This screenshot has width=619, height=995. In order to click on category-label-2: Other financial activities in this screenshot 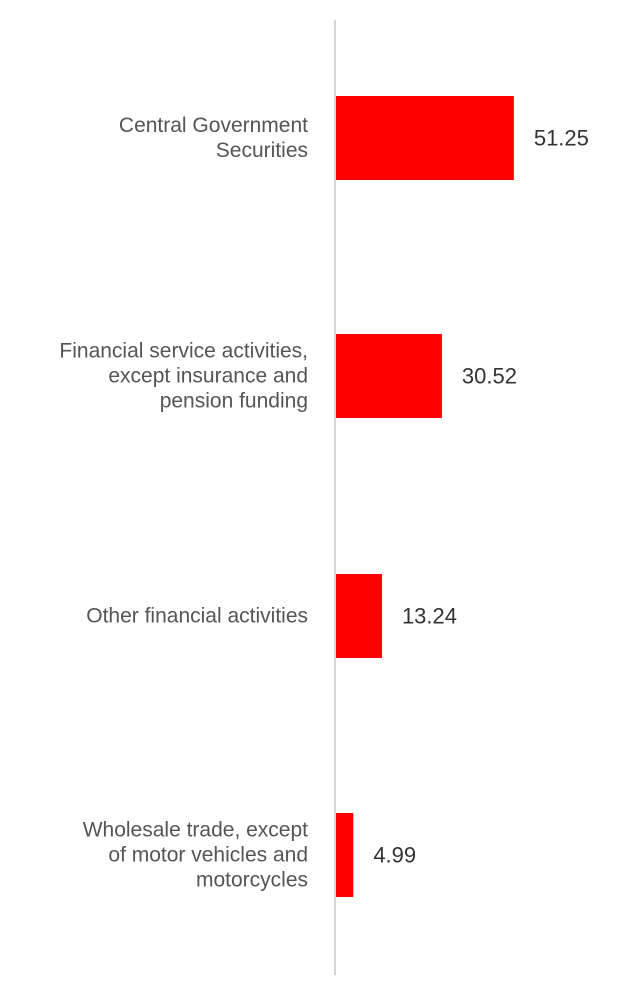, I will do `click(197, 616)`.